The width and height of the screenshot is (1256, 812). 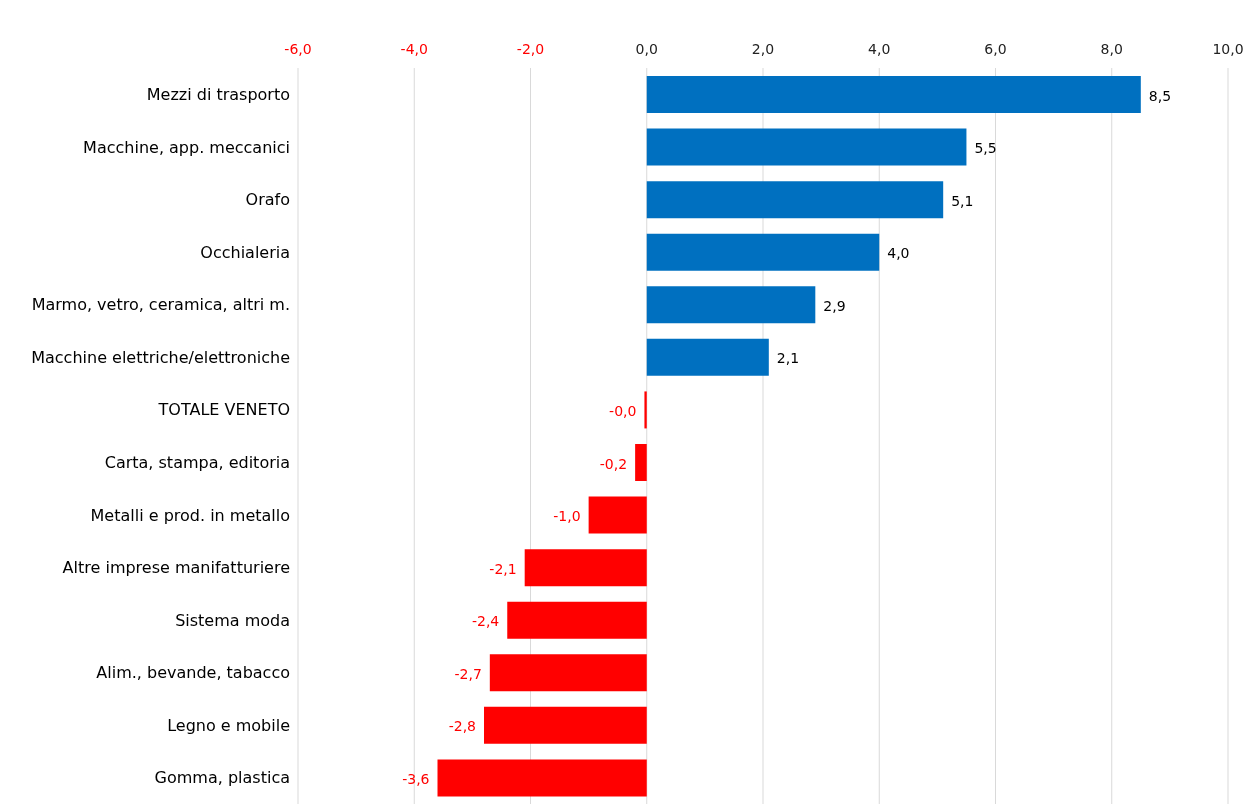 I want to click on data-label: 2,9, so click(x=834, y=305).